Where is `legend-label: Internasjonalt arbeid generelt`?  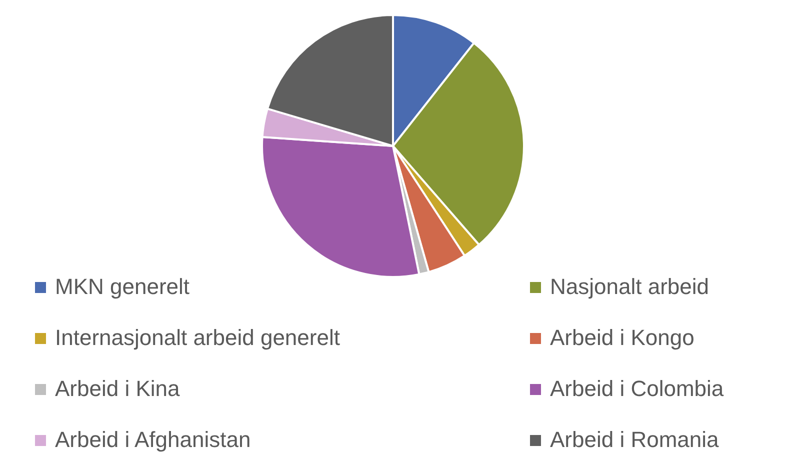 legend-label: Internasjonalt arbeid generelt is located at coordinates (197, 338).